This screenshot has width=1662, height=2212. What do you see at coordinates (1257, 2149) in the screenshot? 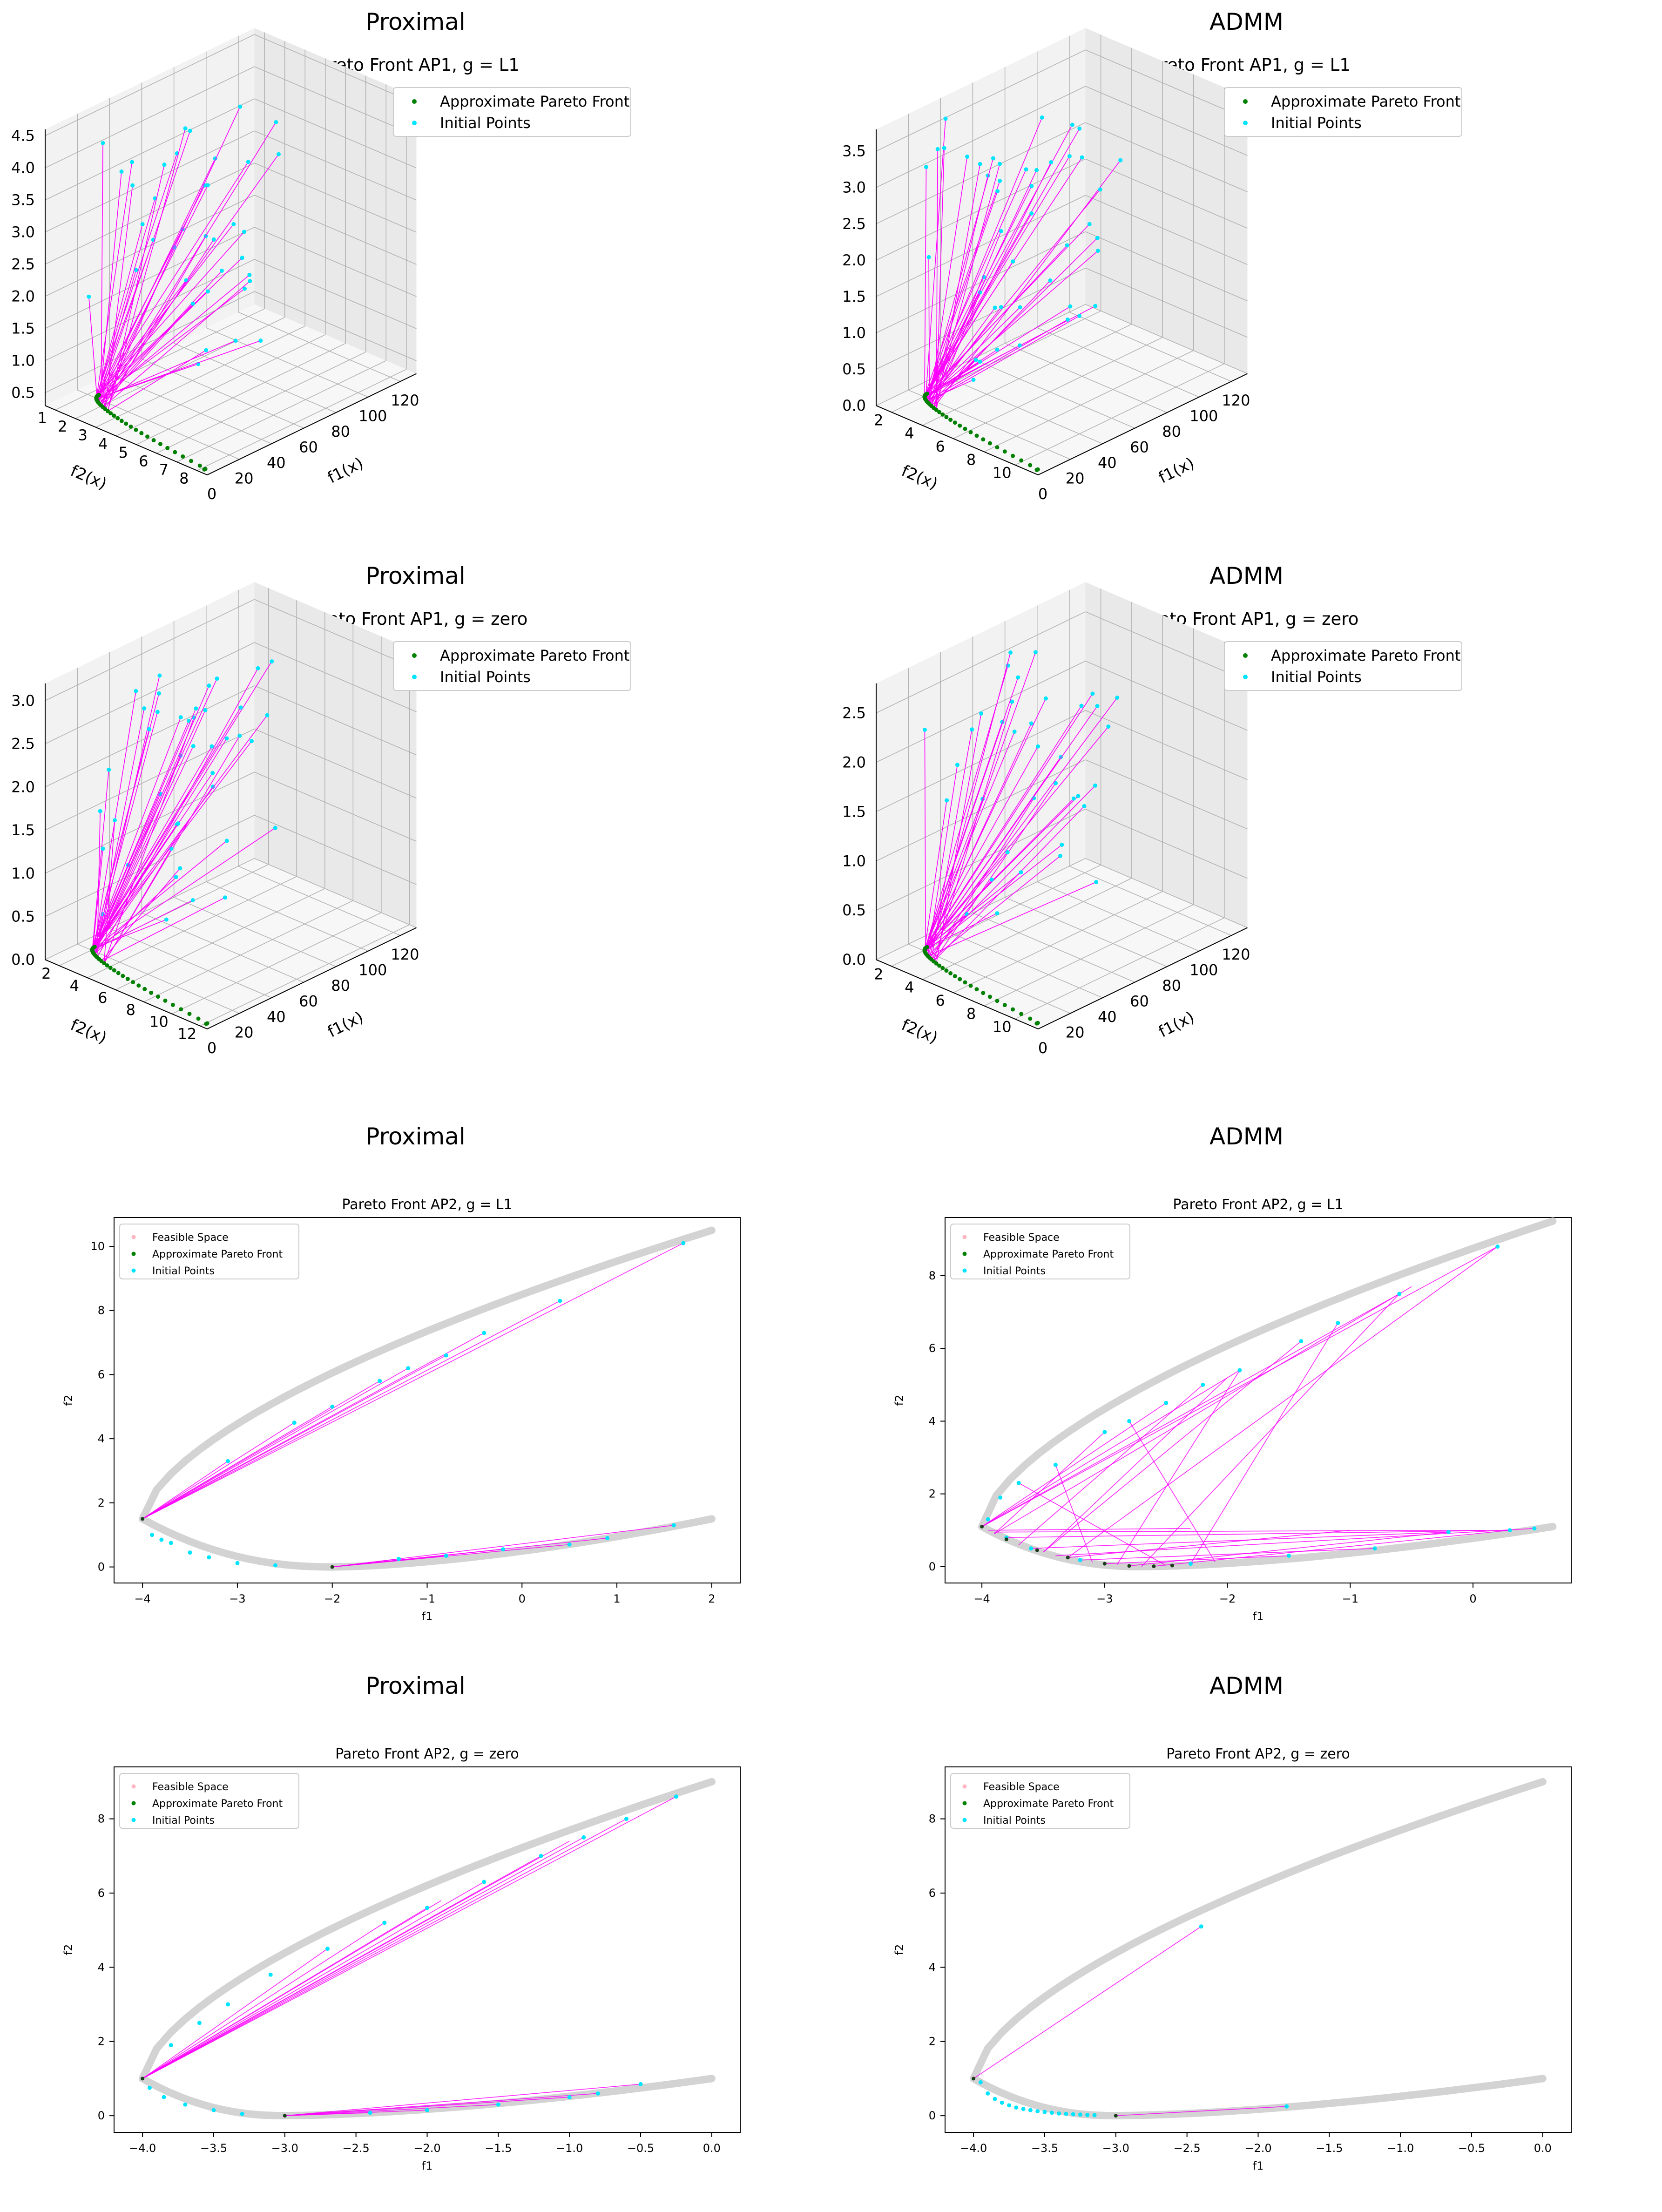
I see `x-tick-label: −2.0` at bounding box center [1257, 2149].